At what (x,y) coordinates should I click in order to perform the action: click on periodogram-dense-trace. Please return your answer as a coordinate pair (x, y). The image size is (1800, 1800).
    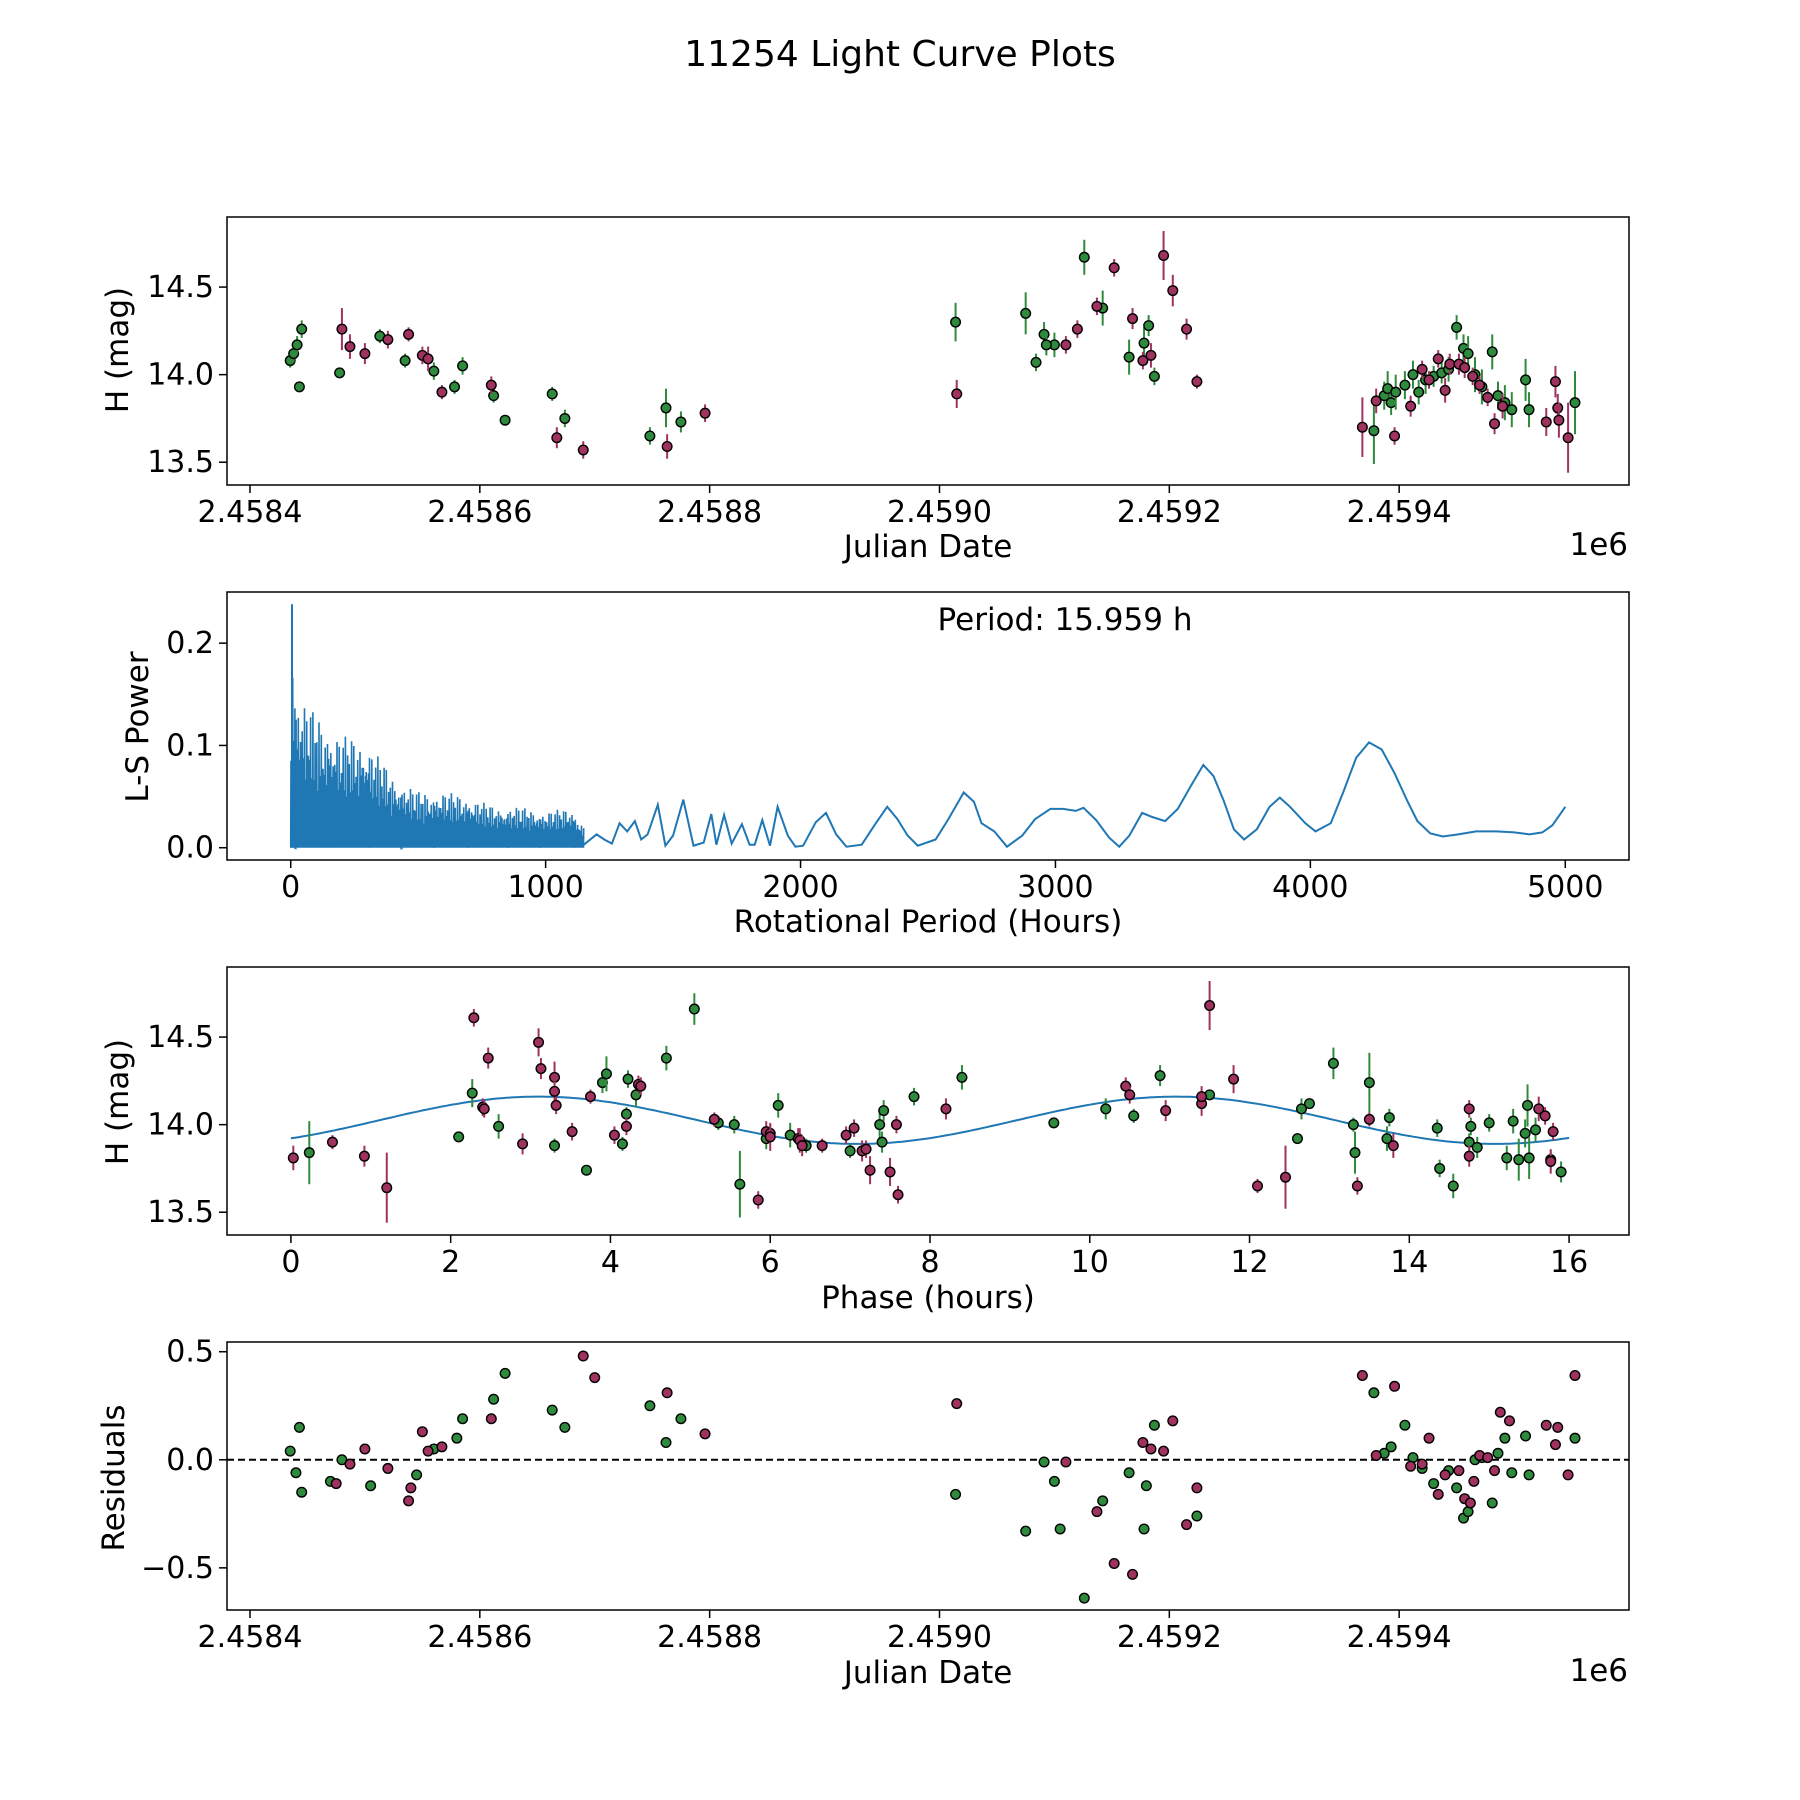
    Looking at the image, I should click on (437, 764).